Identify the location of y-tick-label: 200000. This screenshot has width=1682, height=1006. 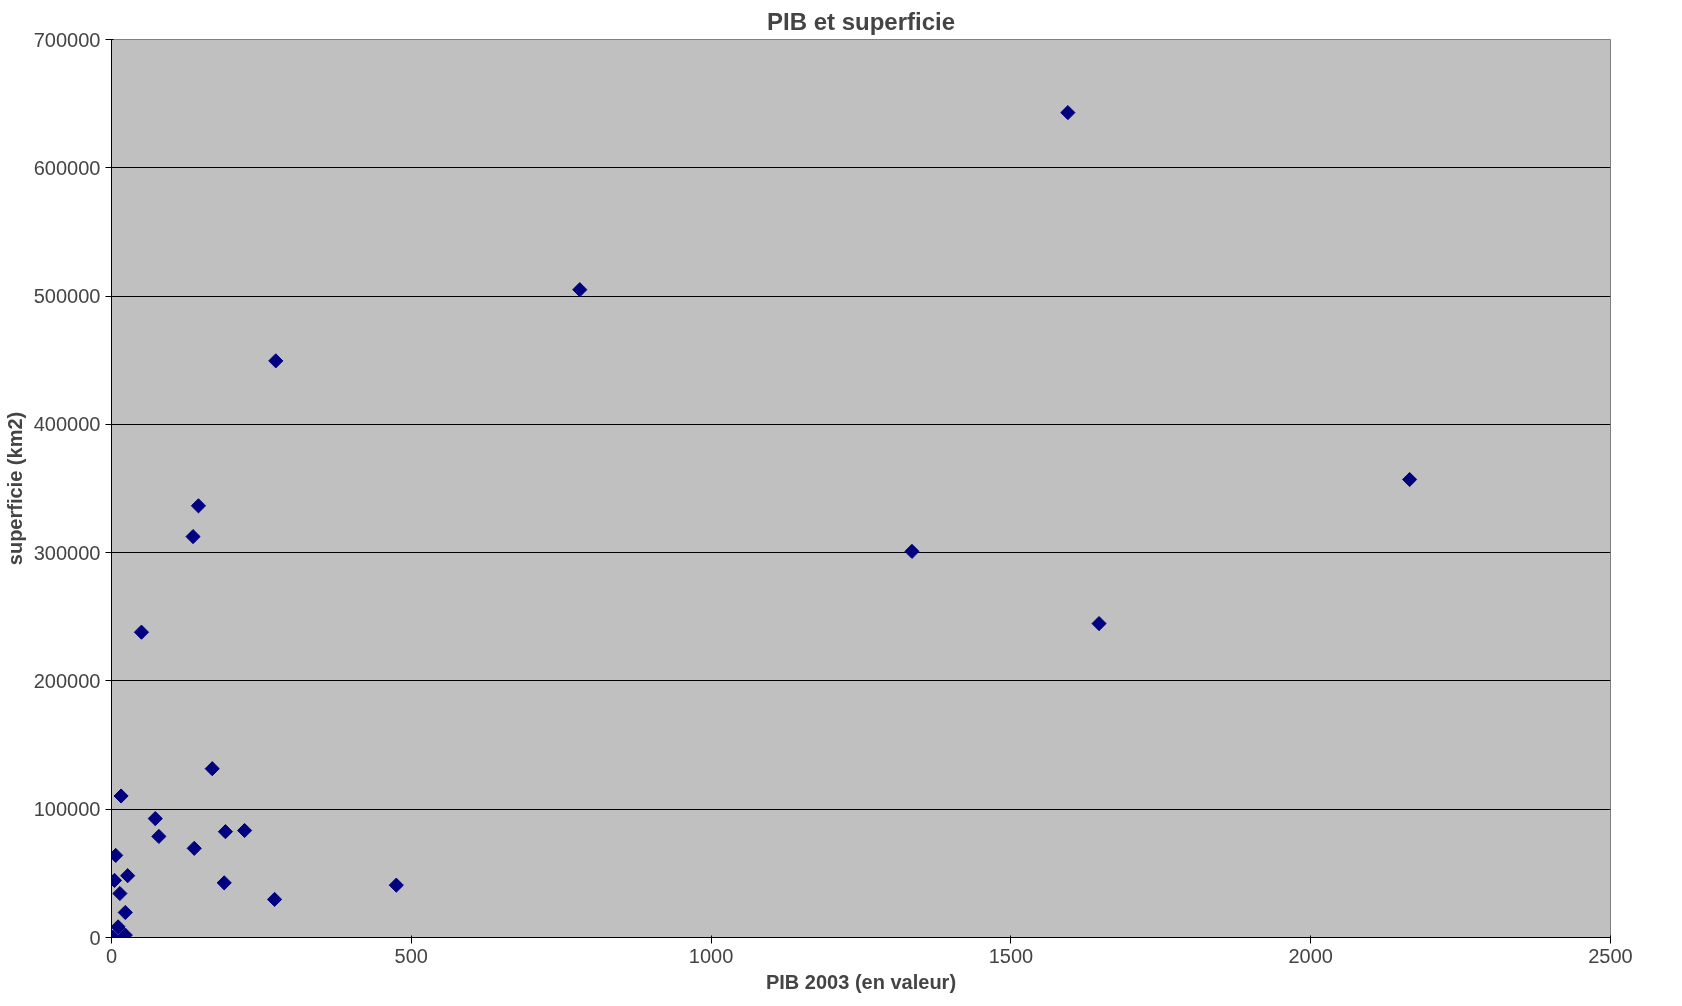
(67, 680).